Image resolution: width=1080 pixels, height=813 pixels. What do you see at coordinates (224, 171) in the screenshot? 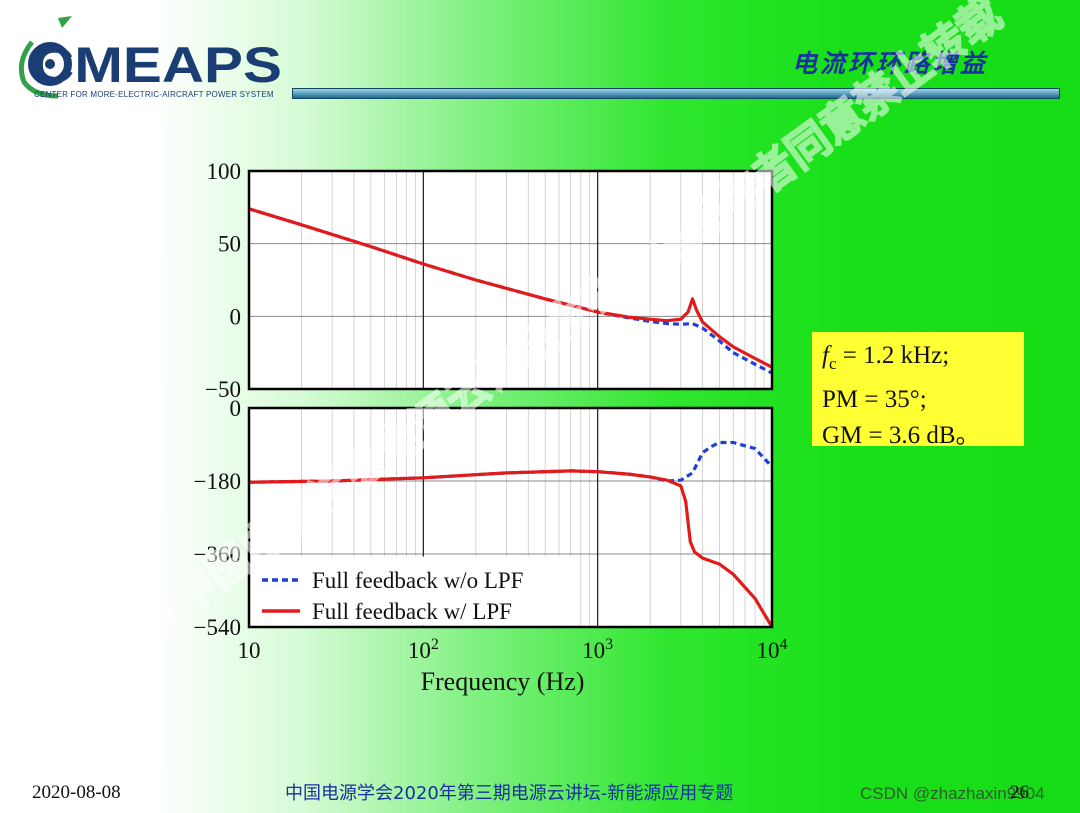
I see `mag-y-tick-label: 100` at bounding box center [224, 171].